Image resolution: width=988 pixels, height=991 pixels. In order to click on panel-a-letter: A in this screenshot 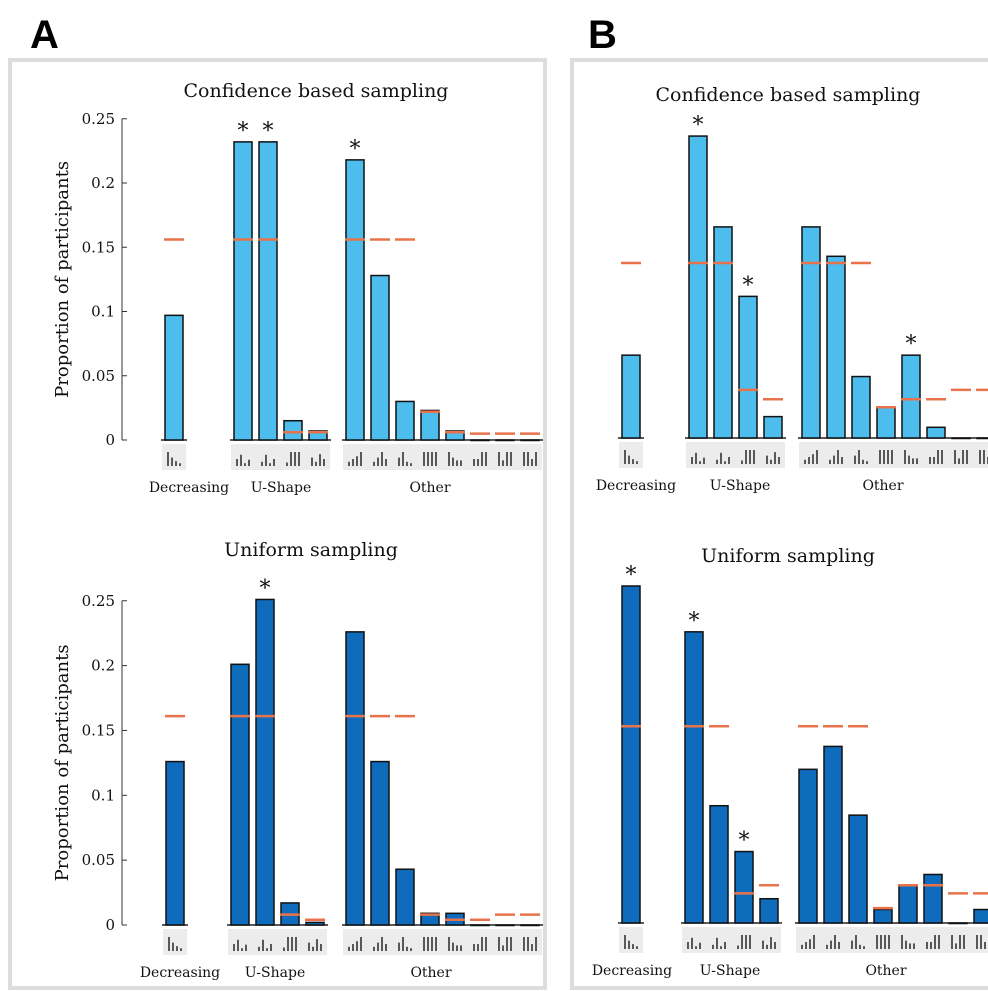, I will do `click(44, 35)`.